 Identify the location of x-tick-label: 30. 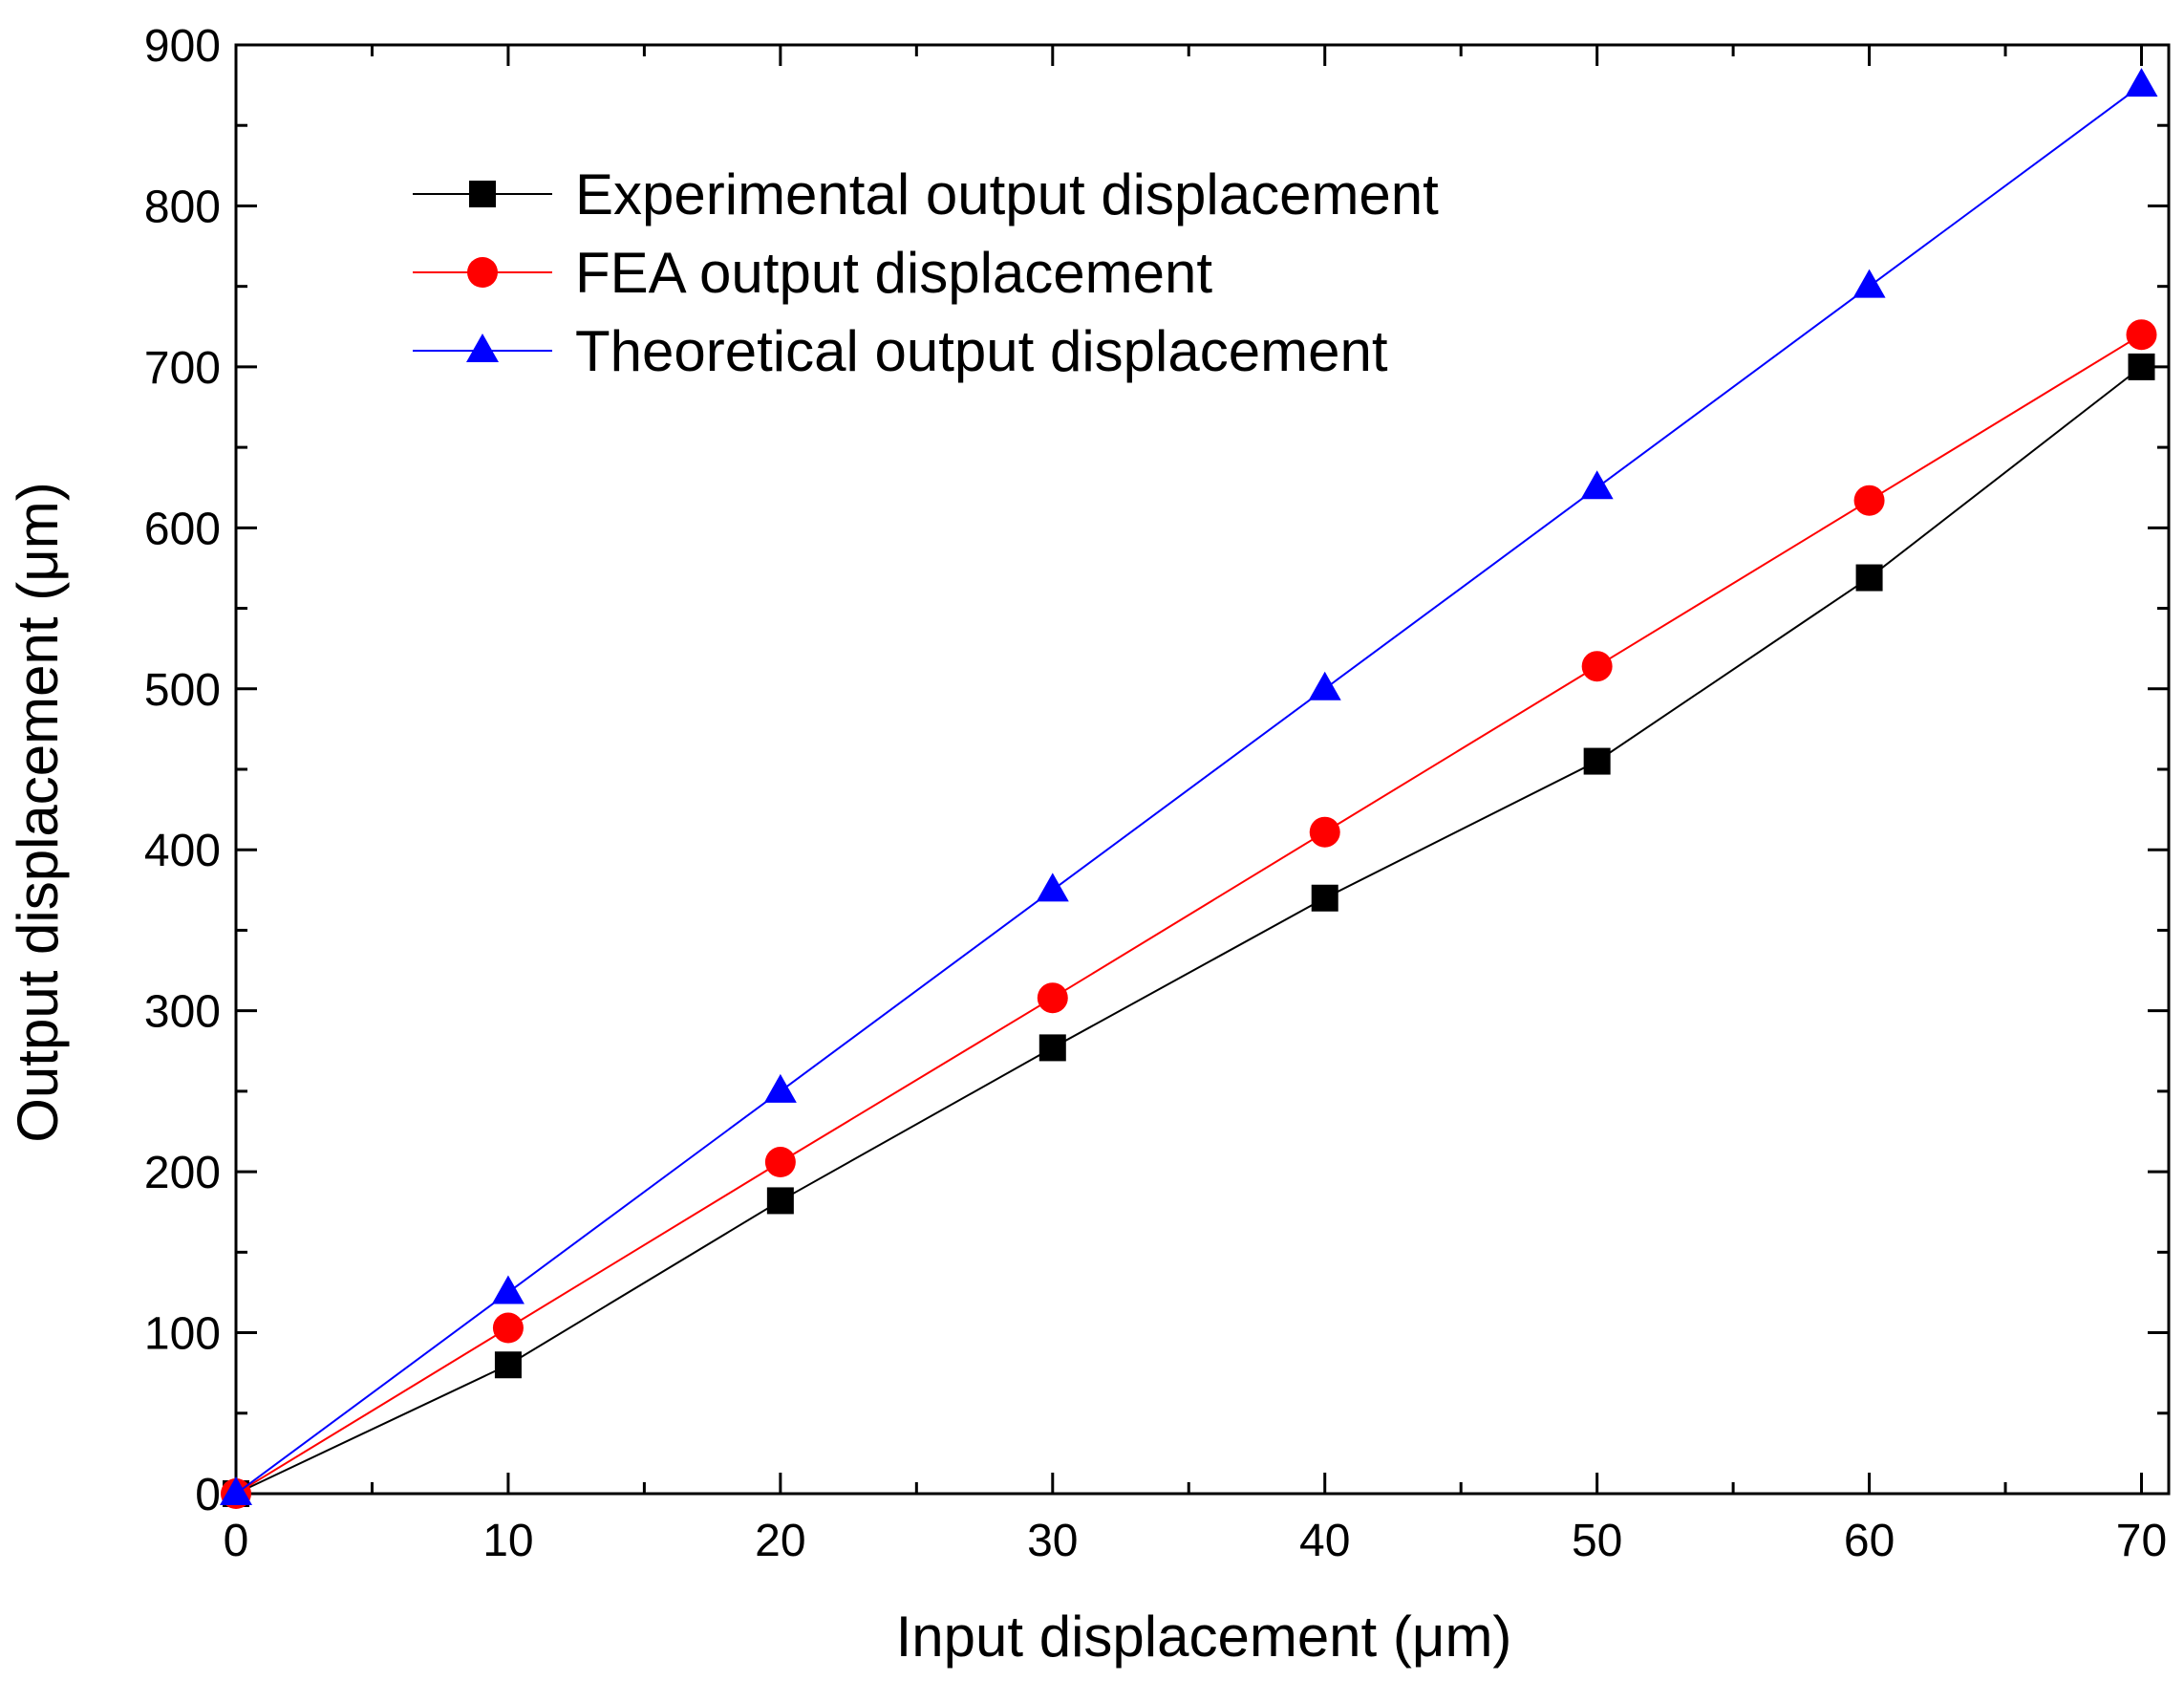
(1052, 1541).